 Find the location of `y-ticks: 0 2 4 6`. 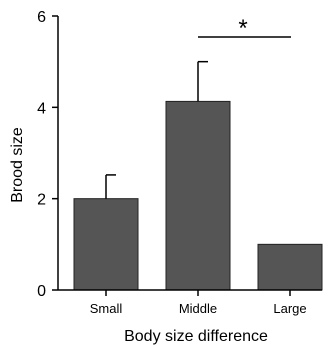

y-ticks: 0 2 4 6 is located at coordinates (47, 154).